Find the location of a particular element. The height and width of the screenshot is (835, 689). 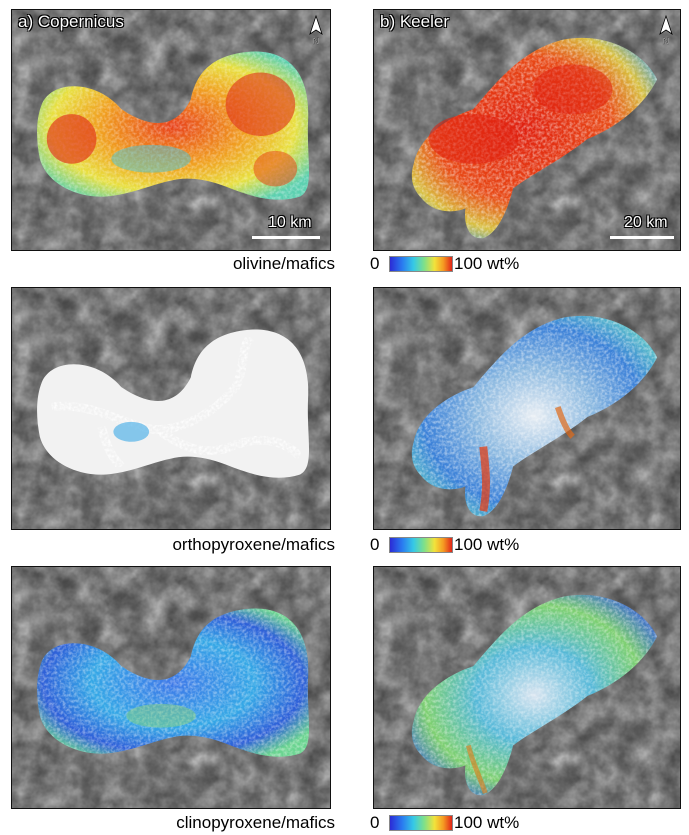

panel-label-copernicus: a) Copernicus is located at coordinates (71, 21).